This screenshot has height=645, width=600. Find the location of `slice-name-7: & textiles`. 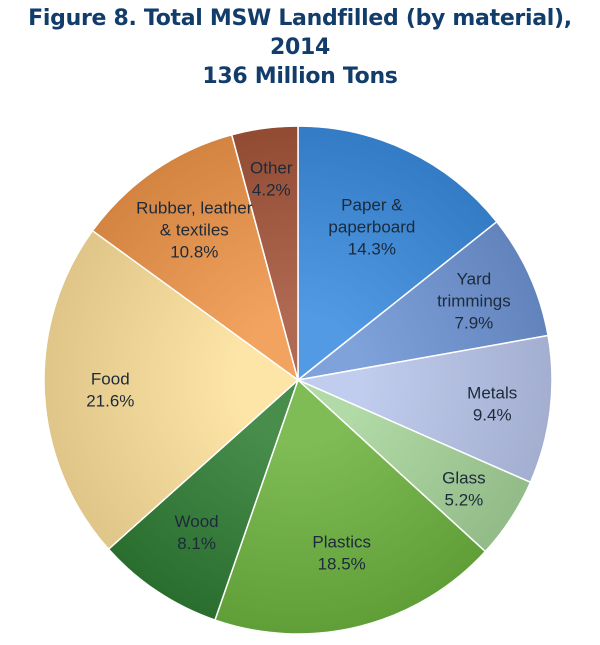

slice-name-7: & textiles is located at coordinates (194, 229).